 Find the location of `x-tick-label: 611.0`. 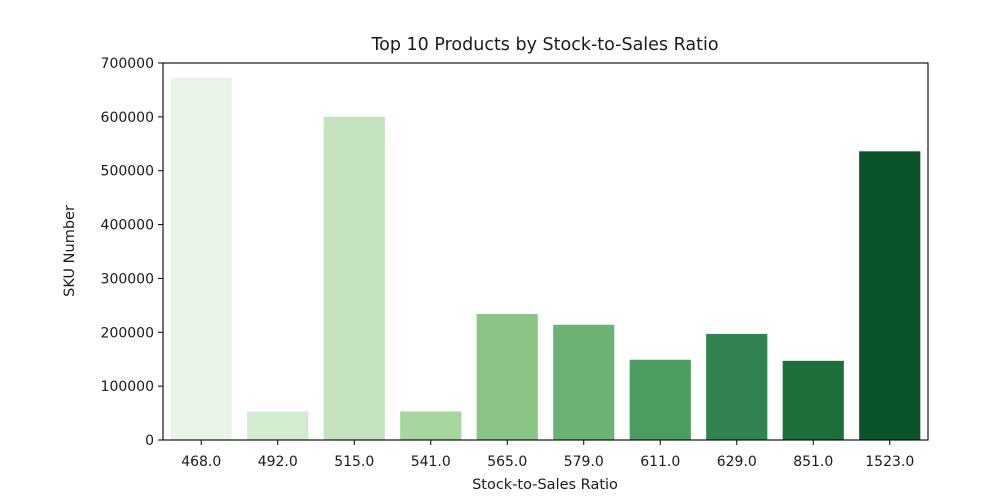

x-tick-label: 611.0 is located at coordinates (660, 462).